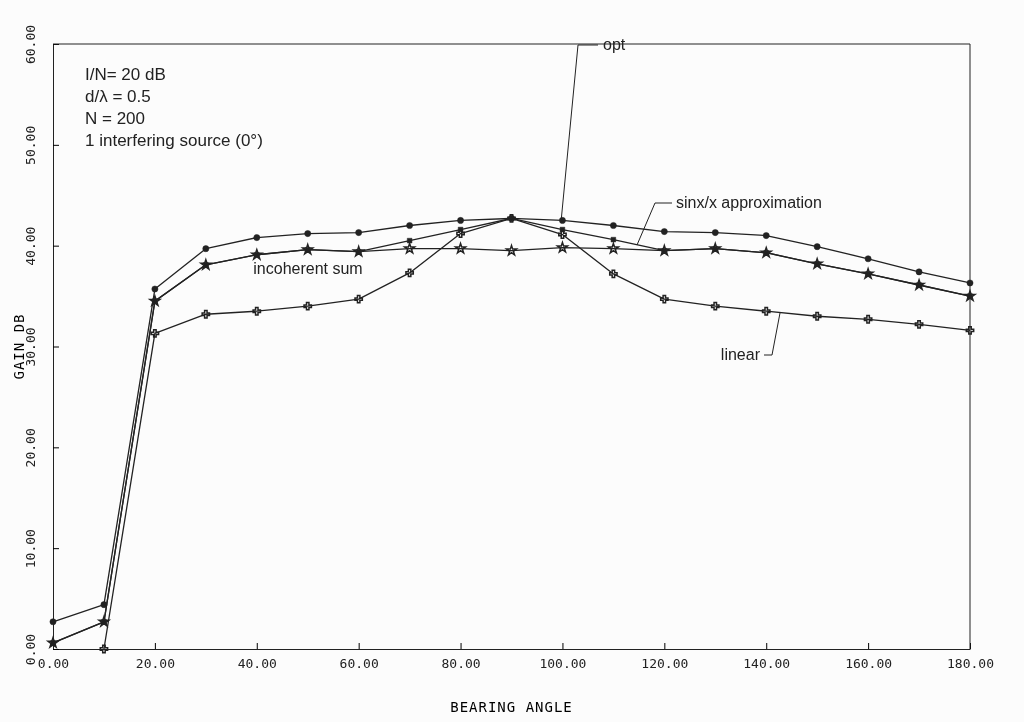  Describe the element at coordinates (257, 664) in the screenshot. I see `x-tick-label: 40.00` at that location.